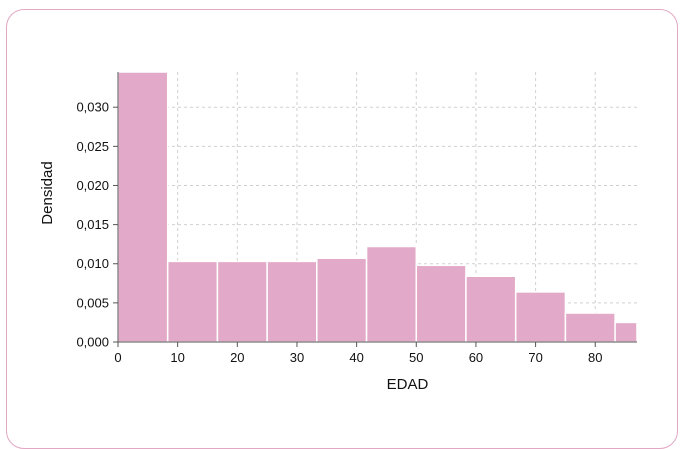 The image size is (686, 449). What do you see at coordinates (92, 302) in the screenshot?
I see `y-tick-label-1: 0,005` at bounding box center [92, 302].